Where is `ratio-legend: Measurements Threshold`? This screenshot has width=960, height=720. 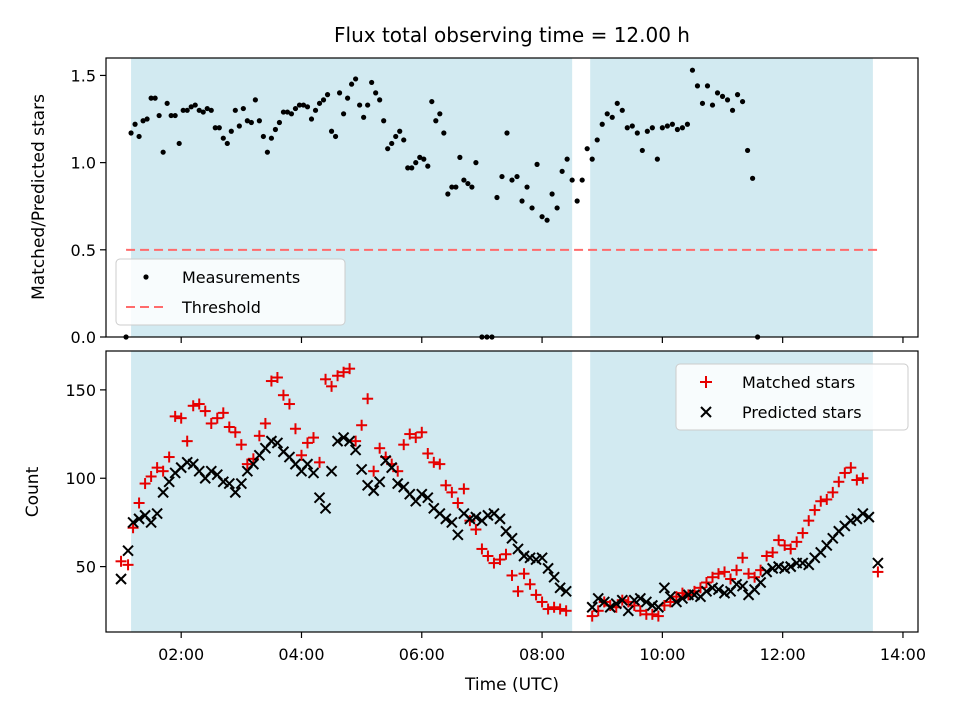 ratio-legend: Measurements Threshold is located at coordinates (230, 292).